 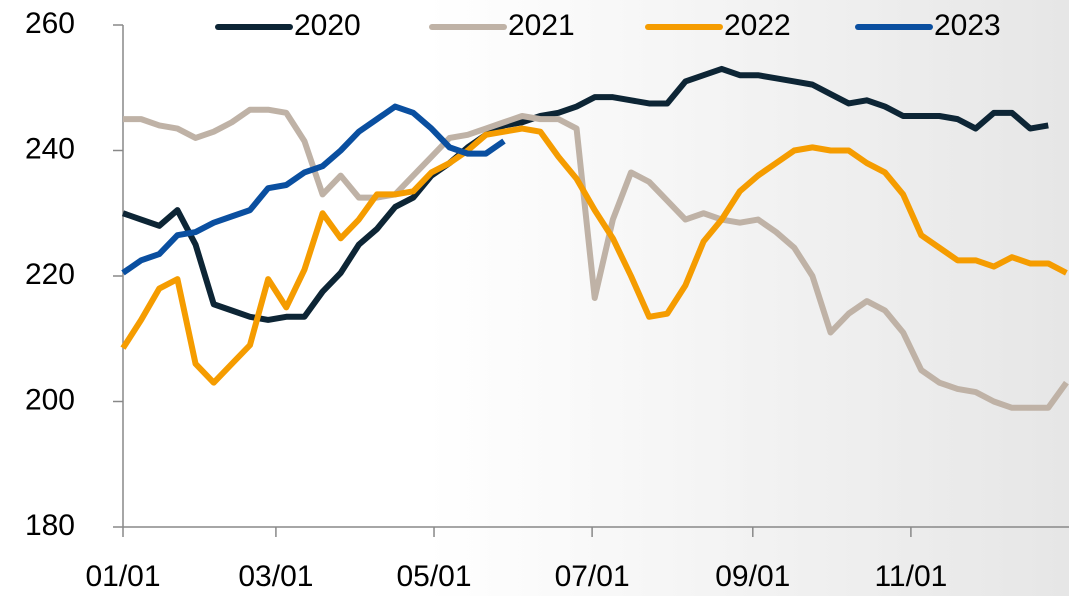 What do you see at coordinates (313, 189) in the screenshot?
I see `line-series` at bounding box center [313, 189].